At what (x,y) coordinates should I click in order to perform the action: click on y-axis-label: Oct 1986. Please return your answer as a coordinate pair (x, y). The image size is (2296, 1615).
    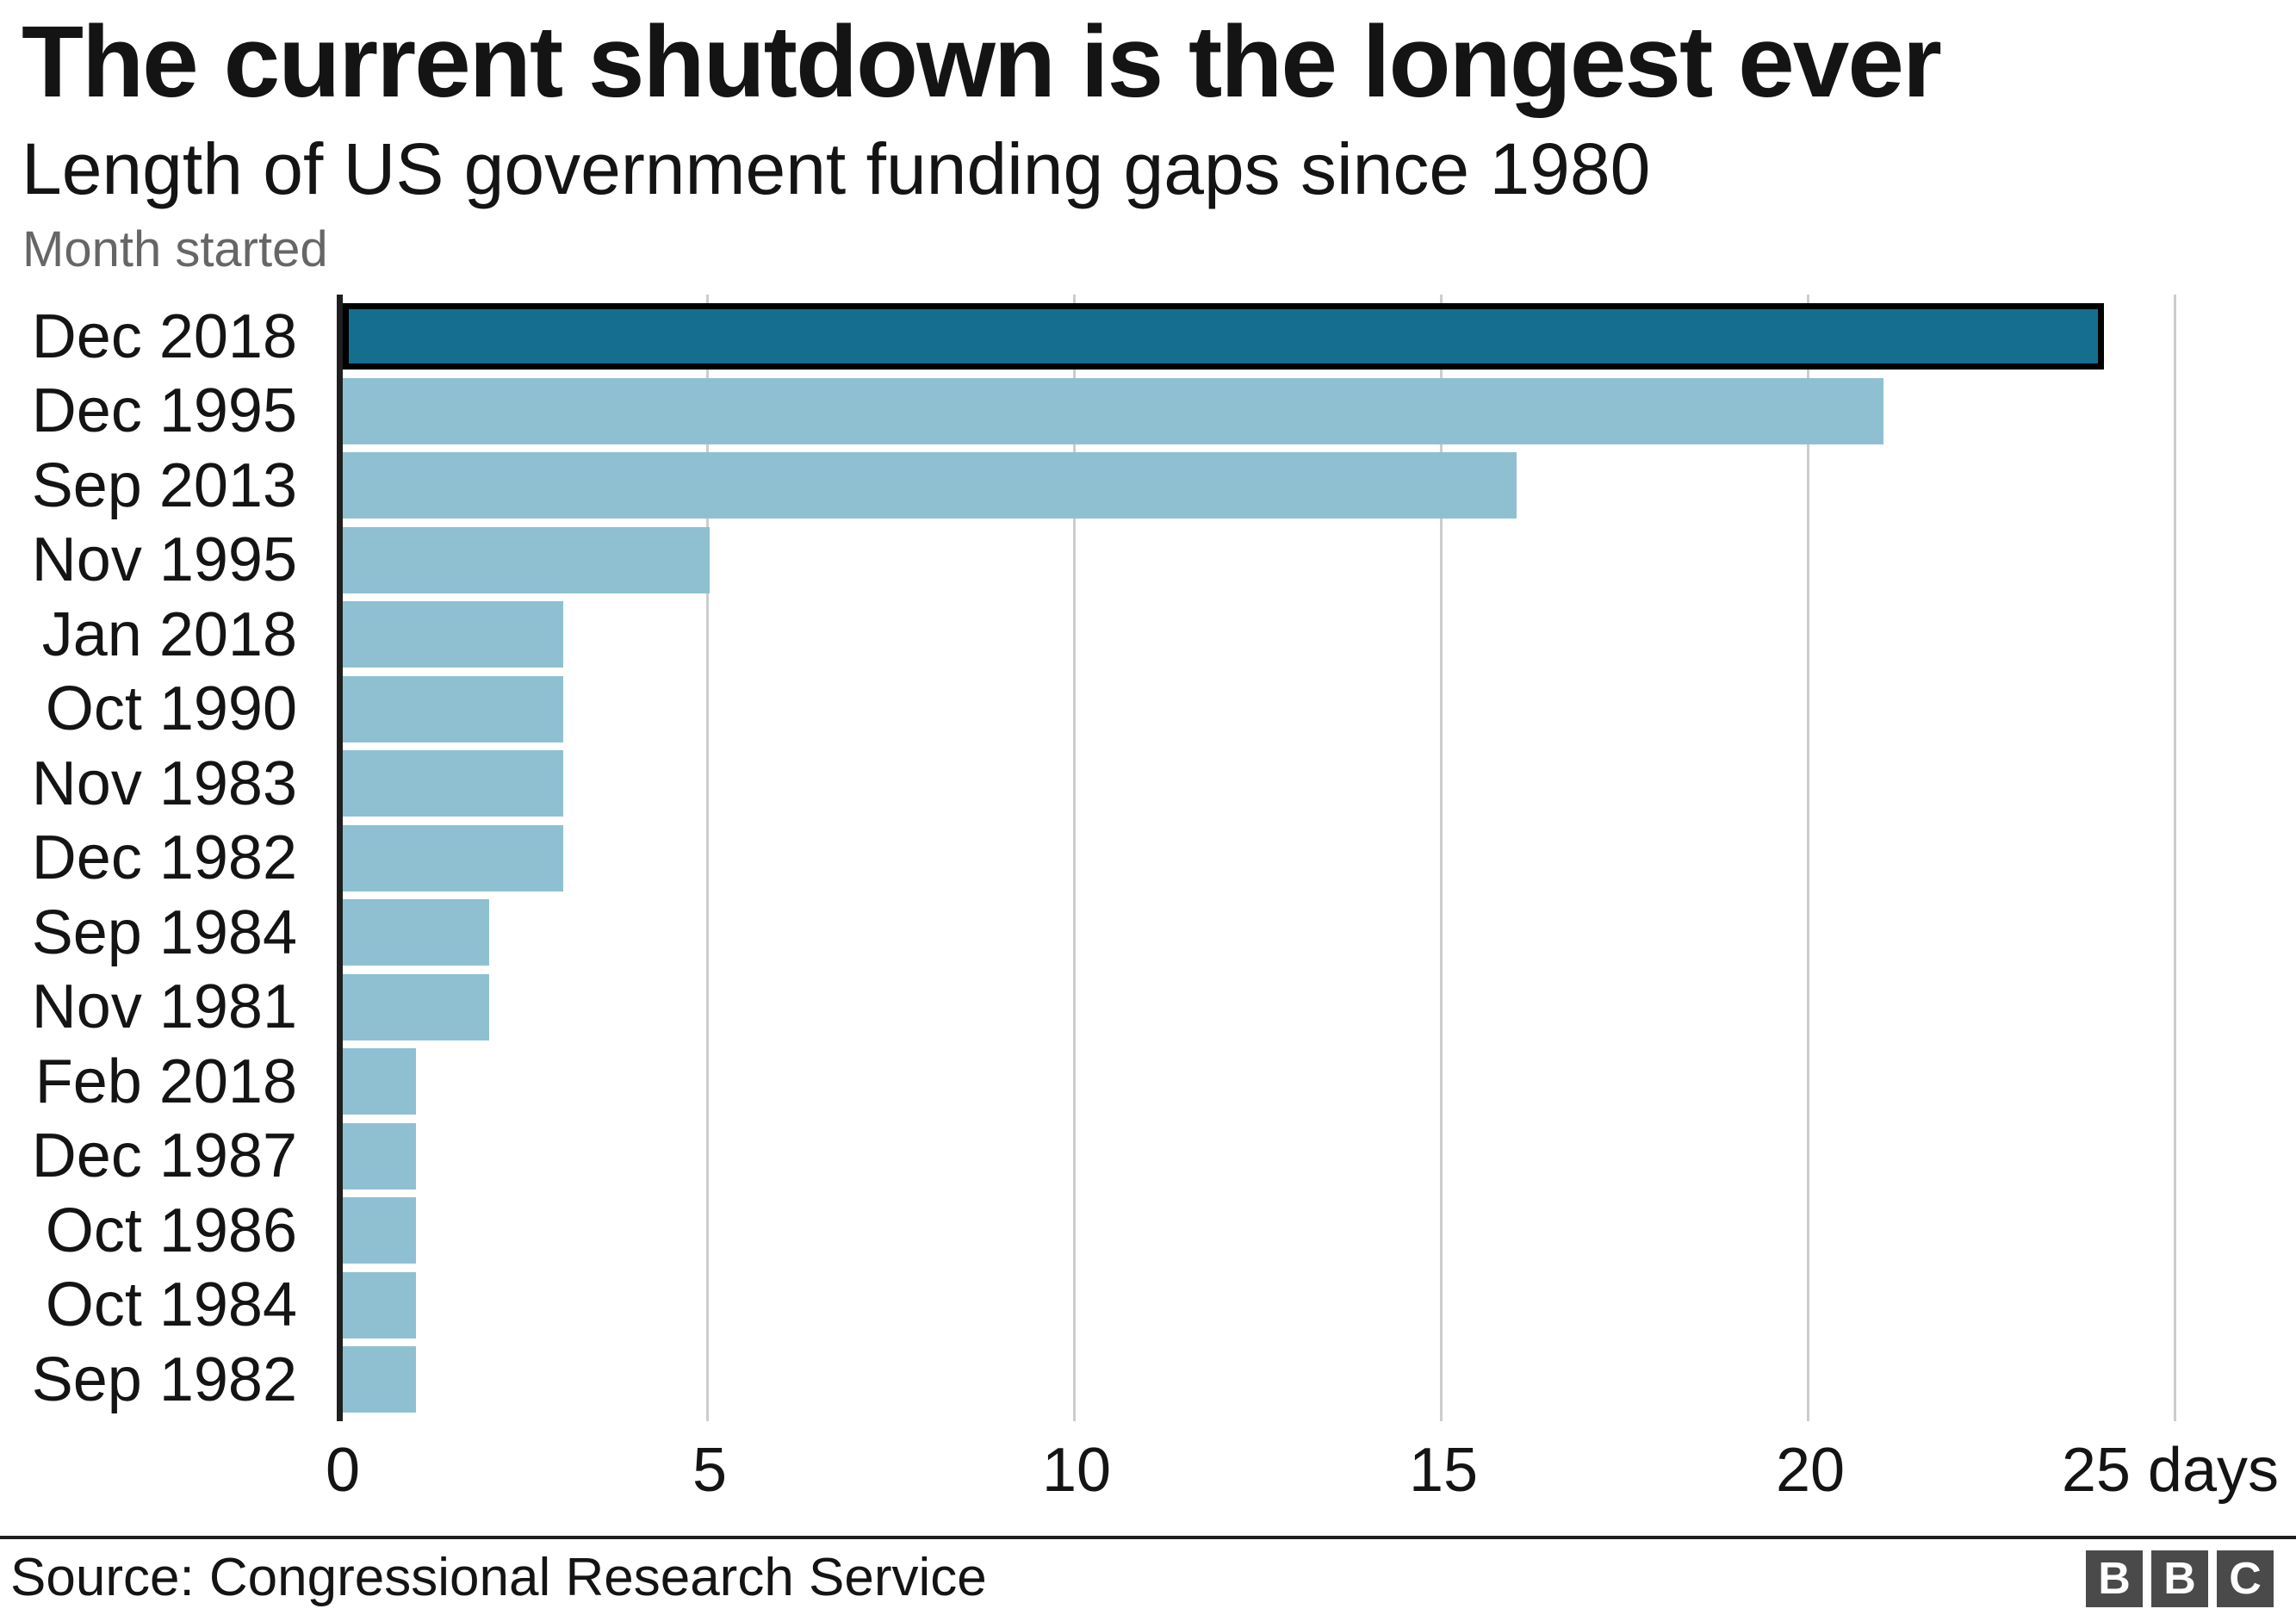
    Looking at the image, I should click on (171, 1230).